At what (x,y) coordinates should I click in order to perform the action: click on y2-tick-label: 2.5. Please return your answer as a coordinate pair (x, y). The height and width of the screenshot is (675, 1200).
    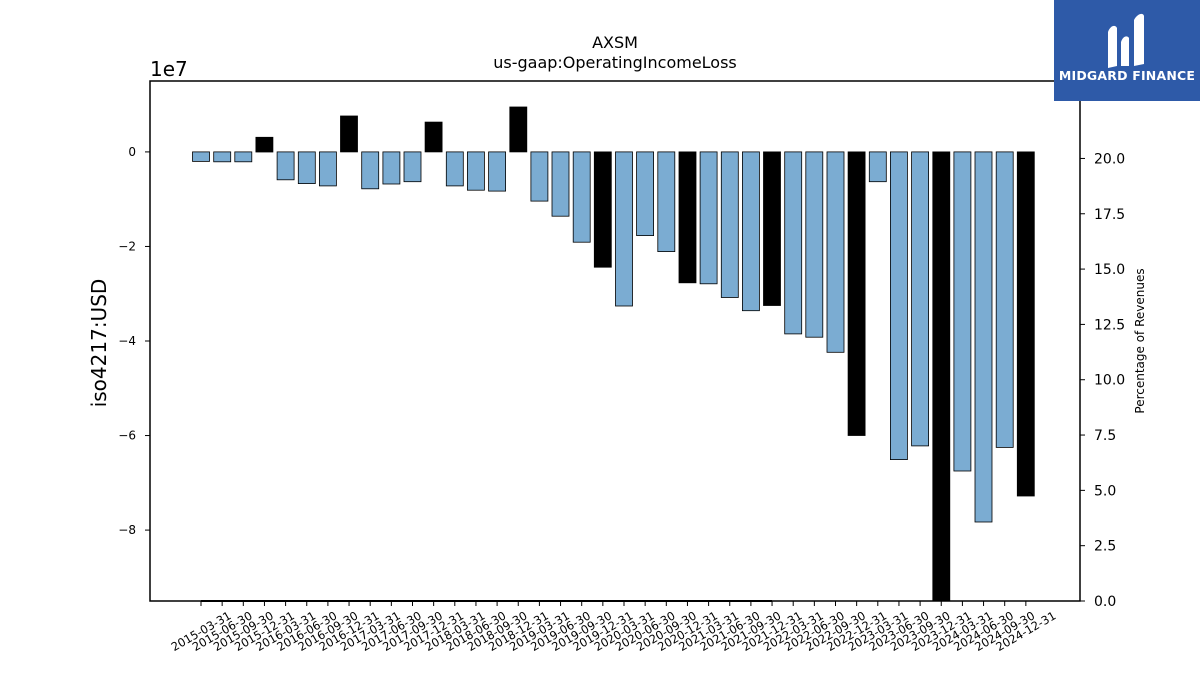
    Looking at the image, I should click on (1105, 547).